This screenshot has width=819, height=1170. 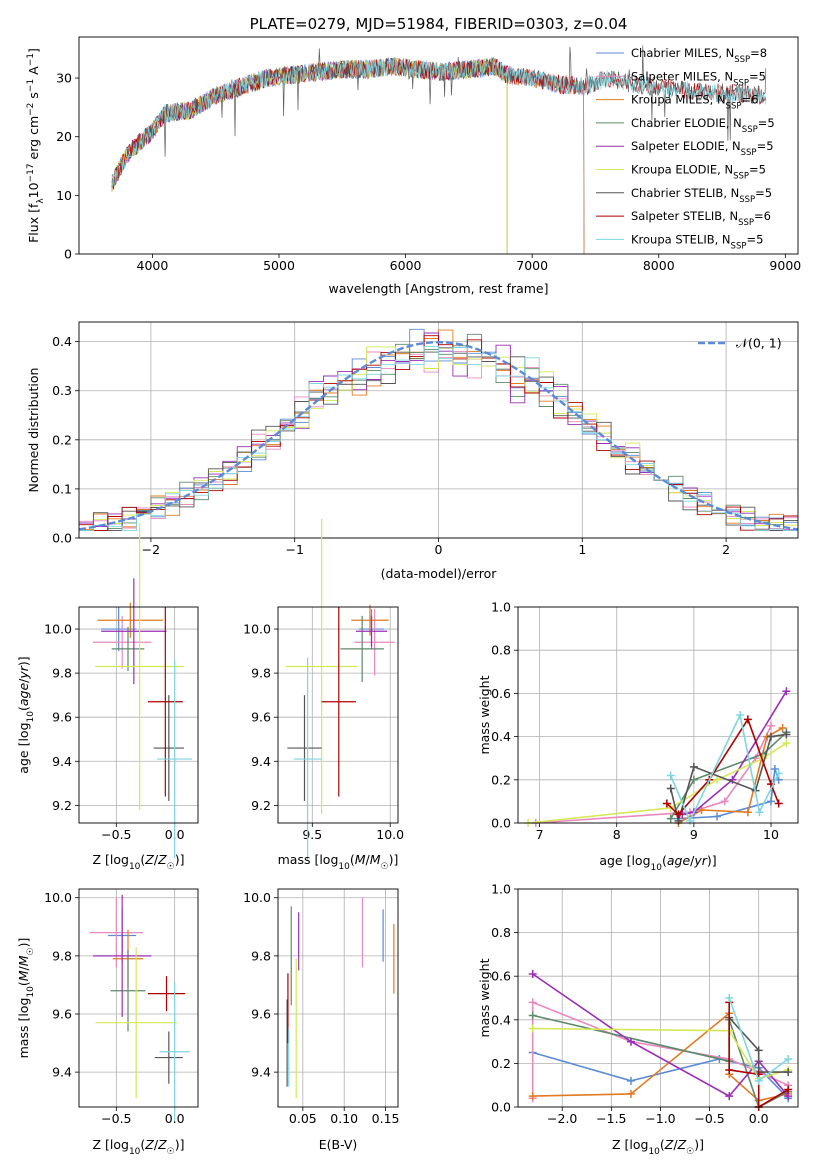 I want to click on x-tick-label: 6000, so click(x=406, y=265).